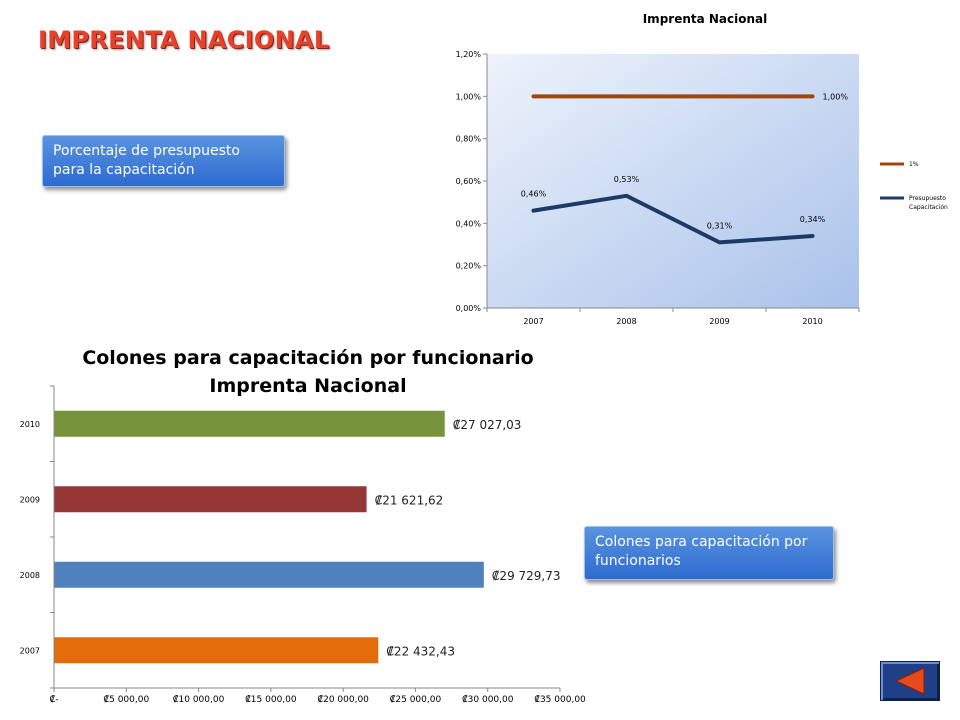 This screenshot has height=720, width=960. I want to click on bar-chart-x-tick-label: ₡-, so click(54, 700).